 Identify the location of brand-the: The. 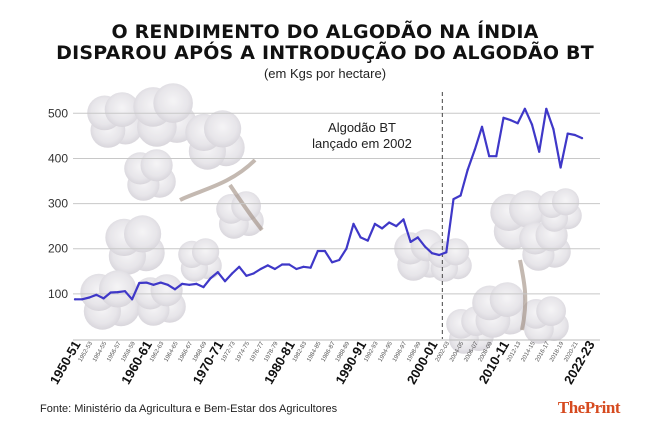
(571, 407).